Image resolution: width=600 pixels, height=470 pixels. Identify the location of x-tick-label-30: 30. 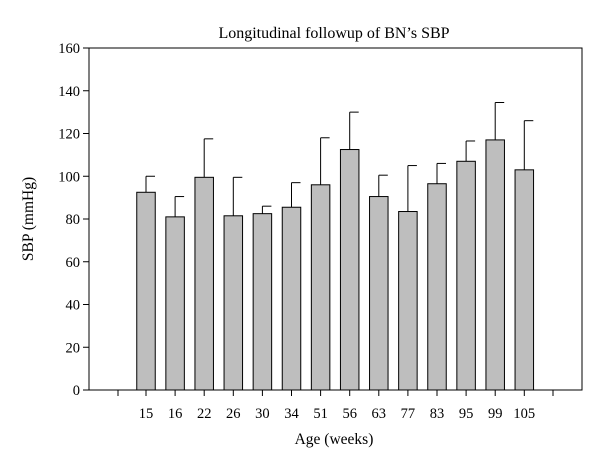
(262, 414).